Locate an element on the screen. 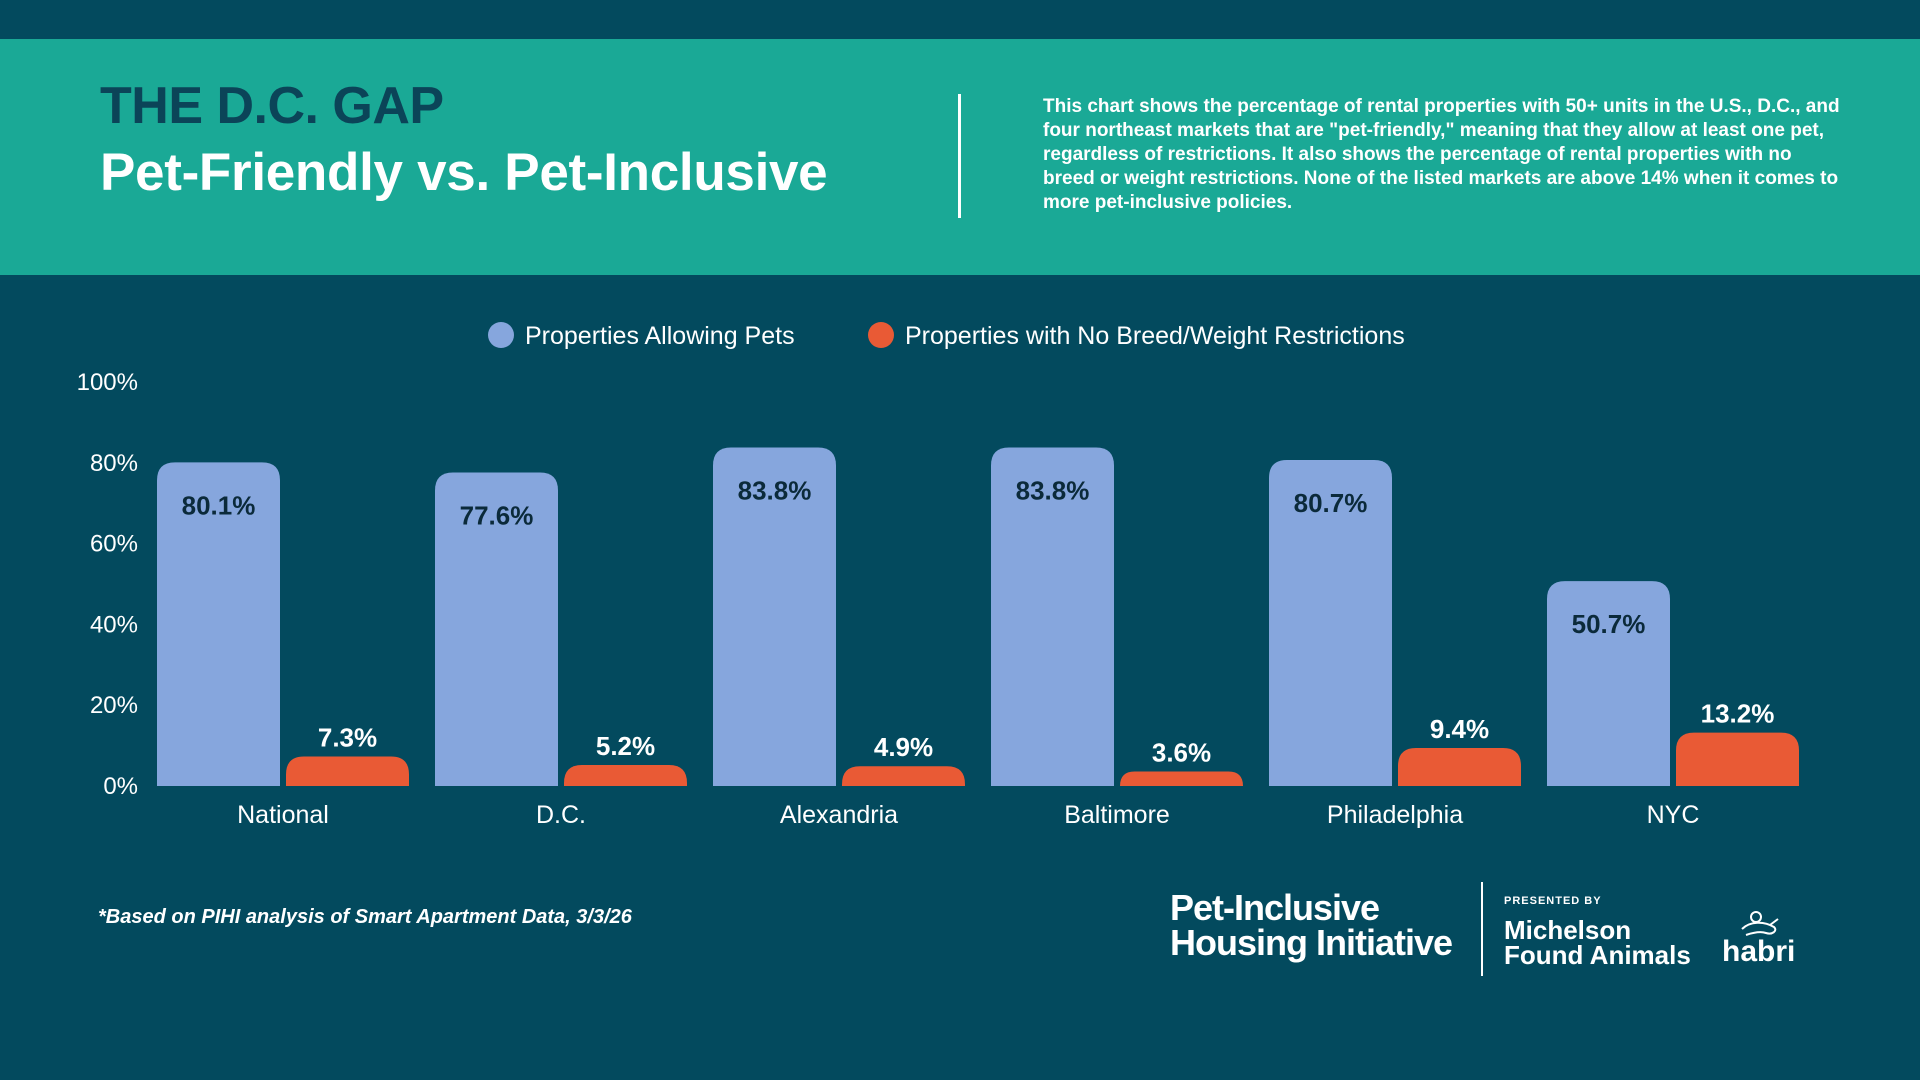 The image size is (1920, 1080). data-label: 9.4% is located at coordinates (1459, 729).